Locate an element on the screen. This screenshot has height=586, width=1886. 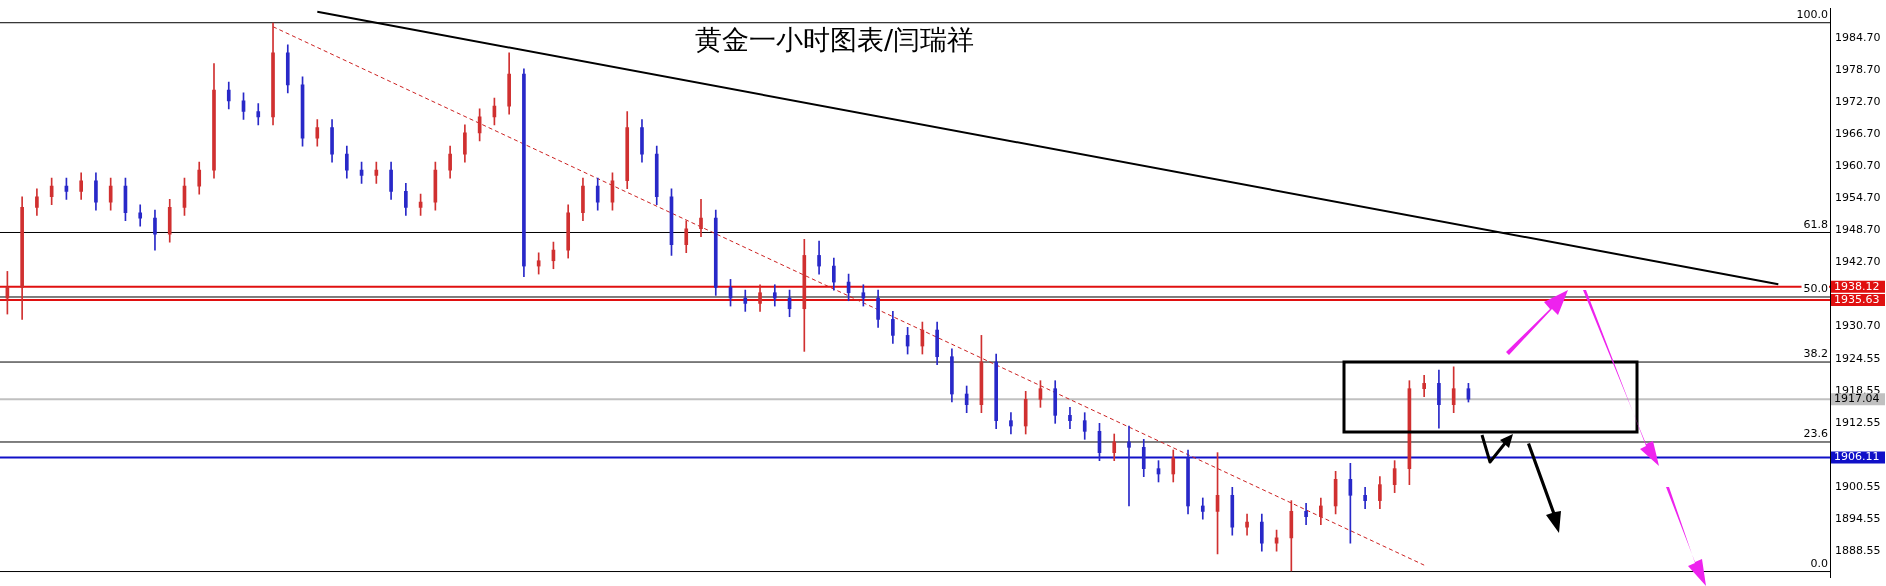
ref-line-label: 1938.12 is located at coordinates (1857, 286).